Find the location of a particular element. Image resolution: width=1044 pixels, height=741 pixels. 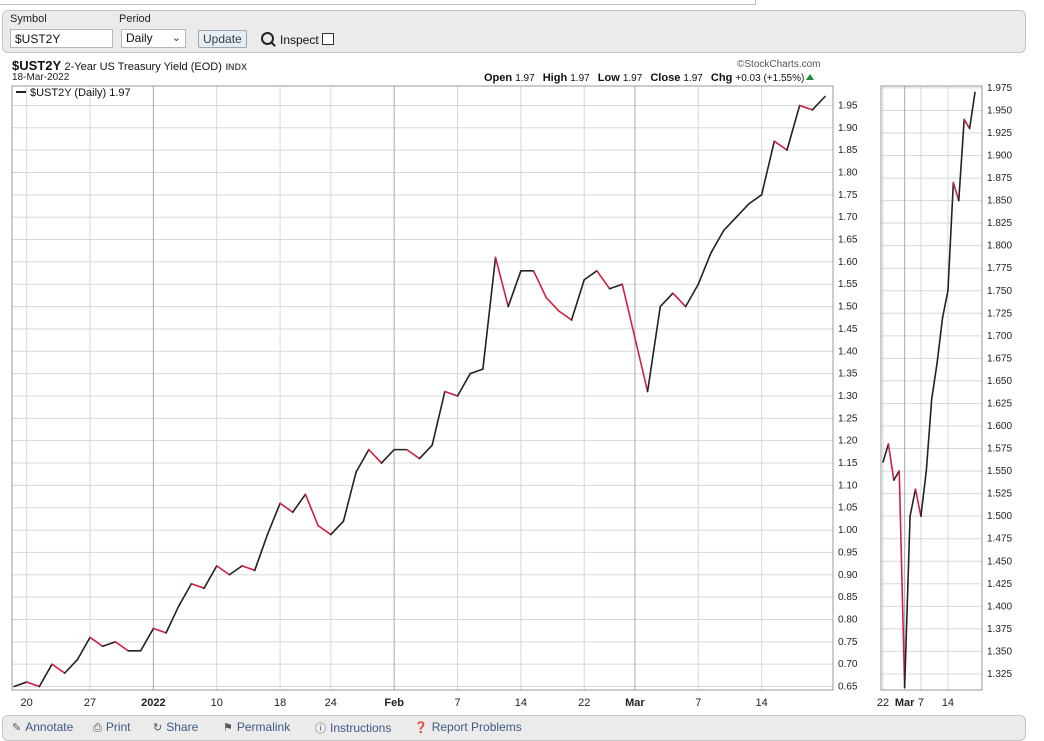

chart-name: 2-Year US Treasury Yield (EOD) is located at coordinates (143, 67).